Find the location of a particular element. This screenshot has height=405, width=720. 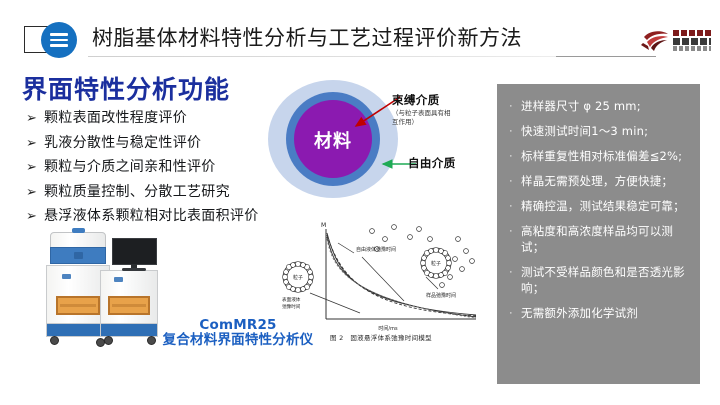

figure-label-sample: 样品弛豫时间 is located at coordinates (441, 295).